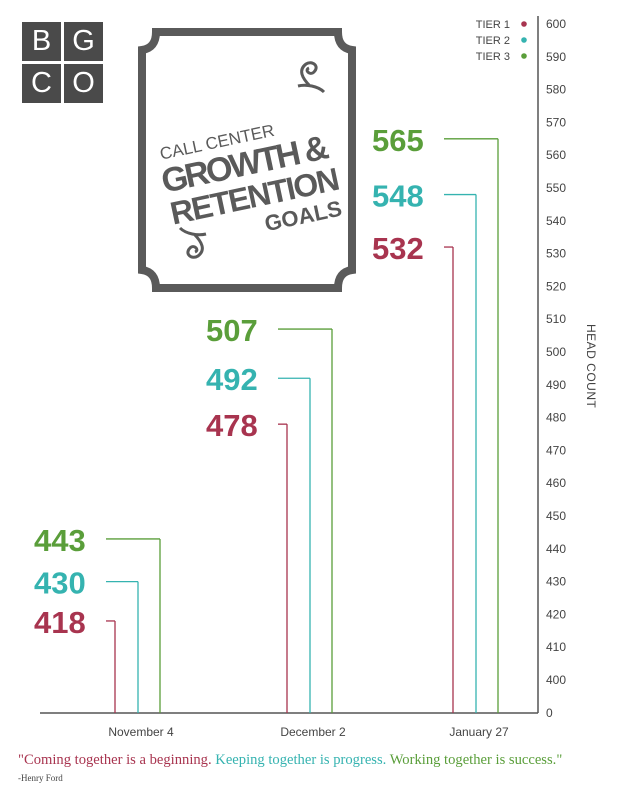 The height and width of the screenshot is (800, 618). What do you see at coordinates (311, 77) in the screenshot?
I see `flourish-ornament-top` at bounding box center [311, 77].